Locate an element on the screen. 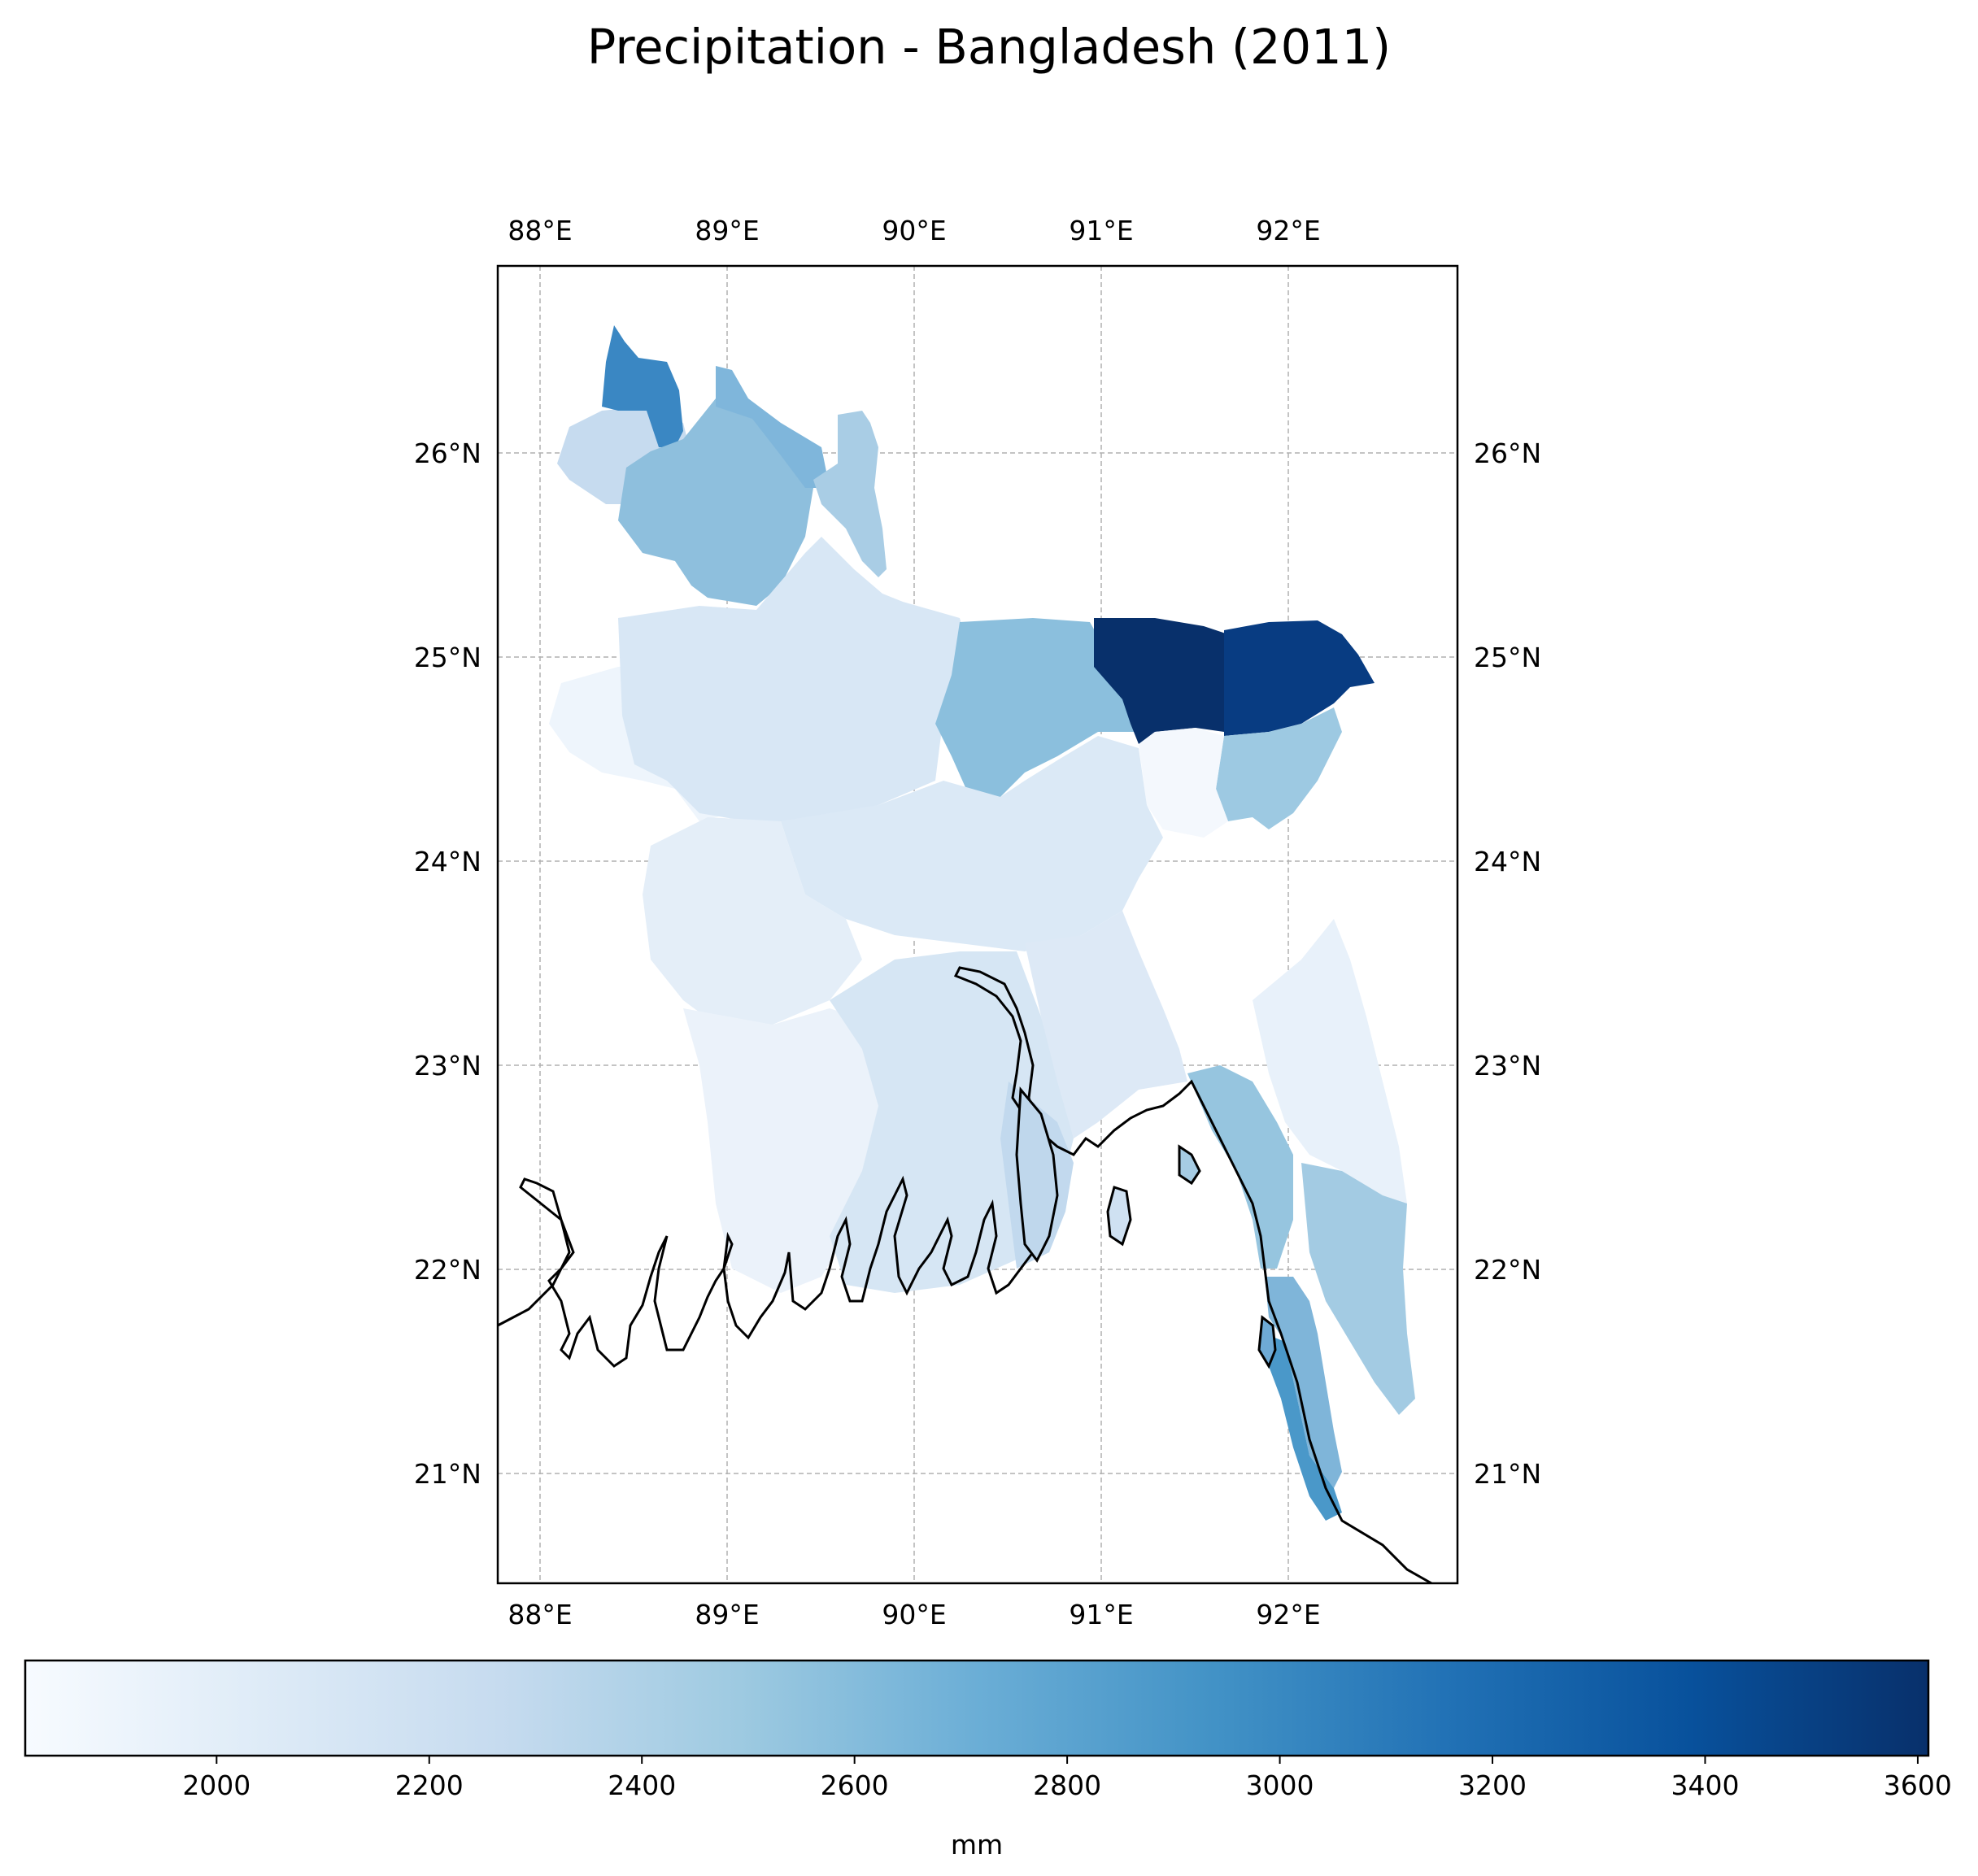 The height and width of the screenshot is (1876, 1978). region-nilphamari is located at coordinates (773, 427).